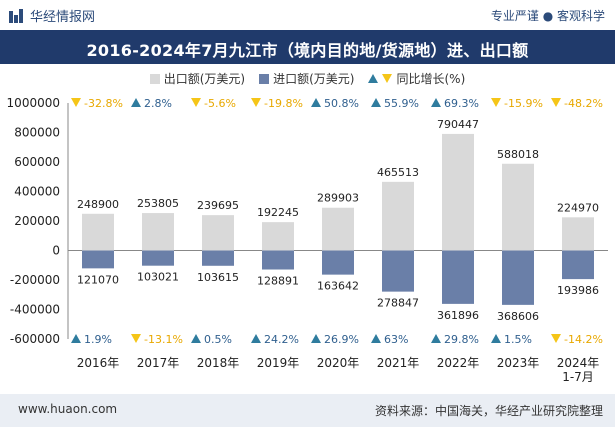 This screenshot has height=427, width=615. Describe the element at coordinates (518, 363) in the screenshot. I see `x-tick-label: 2023年` at that location.